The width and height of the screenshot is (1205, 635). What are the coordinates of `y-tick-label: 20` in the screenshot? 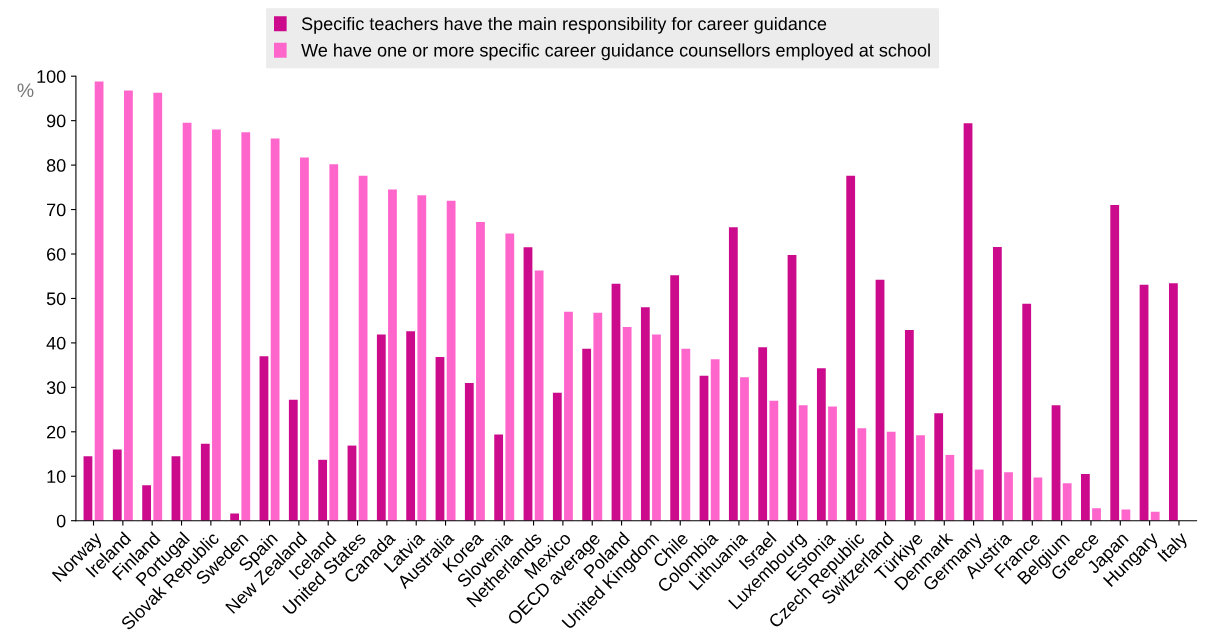 It's located at (56, 432).